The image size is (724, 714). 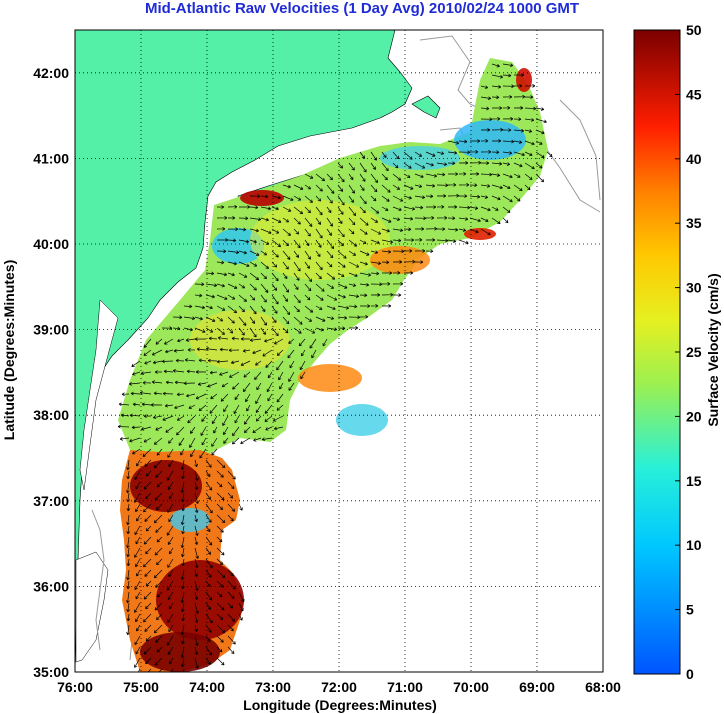 What do you see at coordinates (426, 107) in the screenshot?
I see `cape-cod` at bounding box center [426, 107].